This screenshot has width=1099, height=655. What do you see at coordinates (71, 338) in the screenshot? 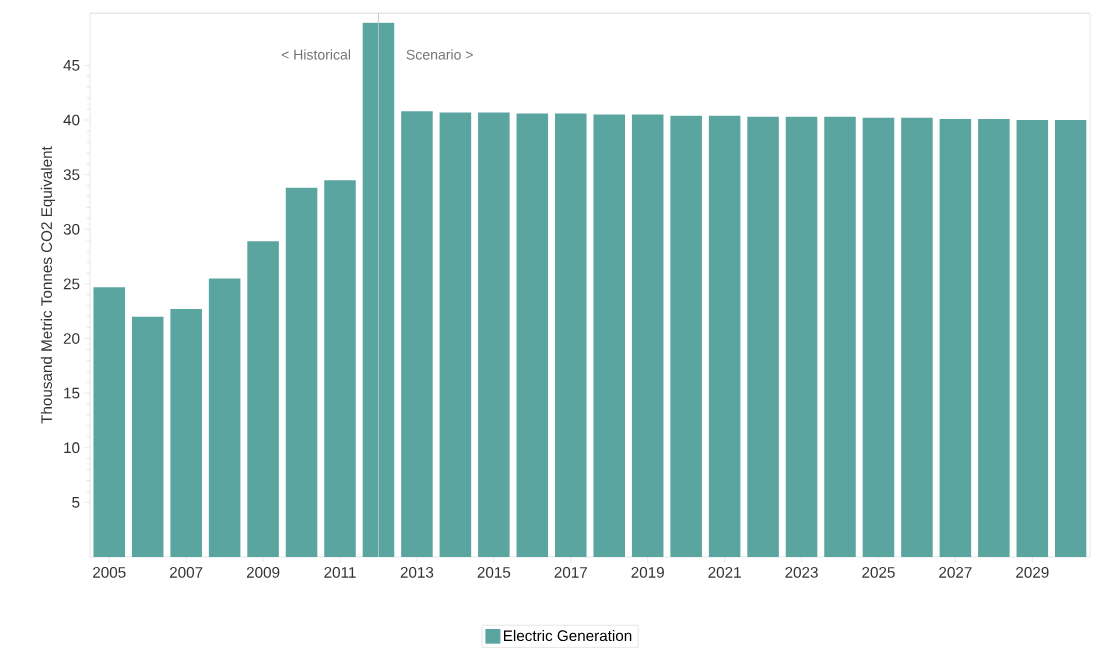
I see `y-tick-label: 20` at bounding box center [71, 338].